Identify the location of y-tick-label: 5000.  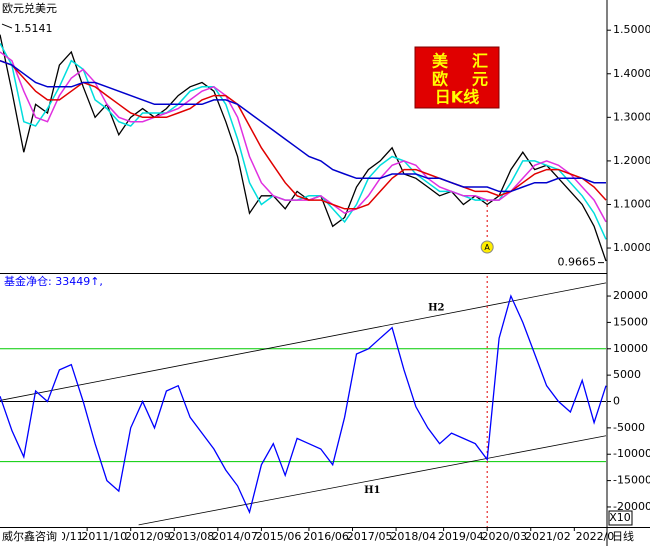
(627, 374).